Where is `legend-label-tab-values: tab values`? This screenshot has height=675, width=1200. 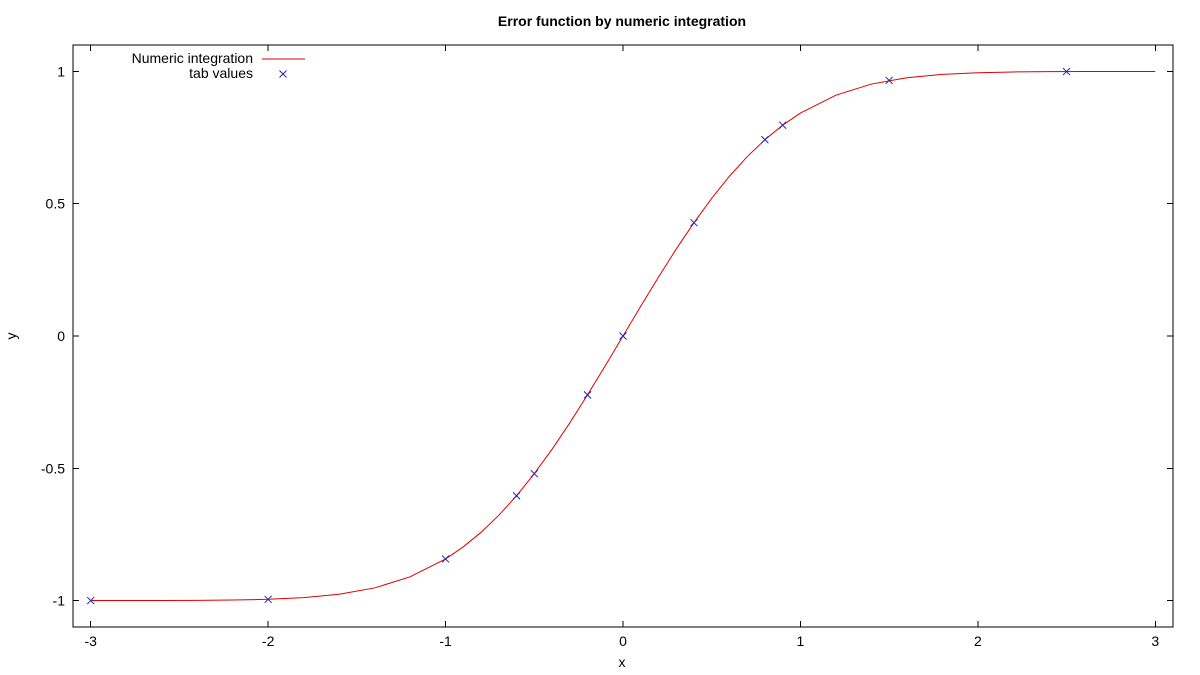
legend-label-tab-values: tab values is located at coordinates (221, 73).